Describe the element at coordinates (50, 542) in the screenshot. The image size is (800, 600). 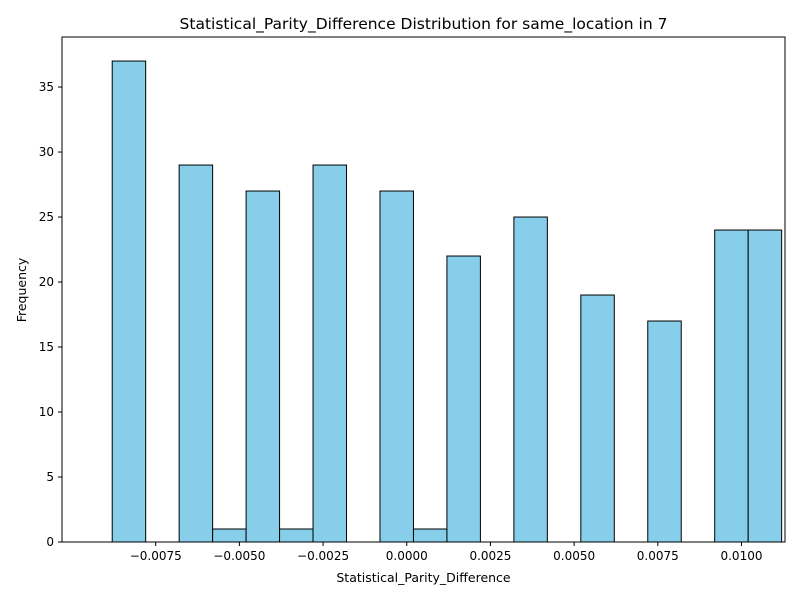
I see `y-tick-label: 0` at that location.